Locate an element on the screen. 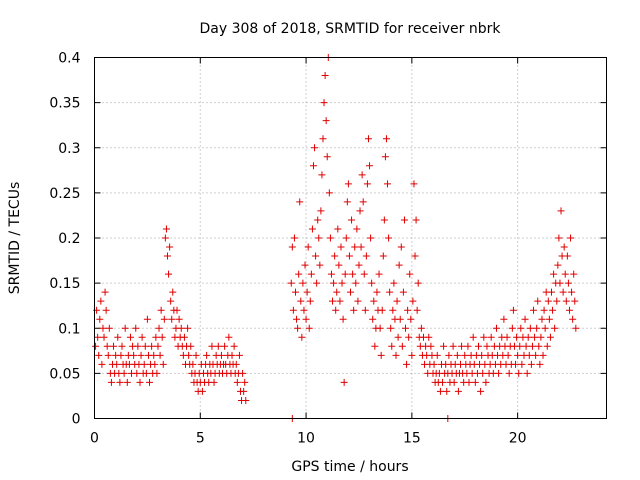  y-tick-label: 0.3 is located at coordinates (69, 149).